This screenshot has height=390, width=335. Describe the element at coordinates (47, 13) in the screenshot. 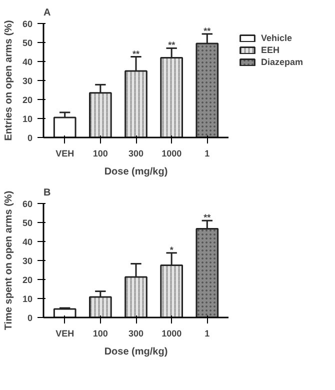

I see `chart-title: A` at that location.